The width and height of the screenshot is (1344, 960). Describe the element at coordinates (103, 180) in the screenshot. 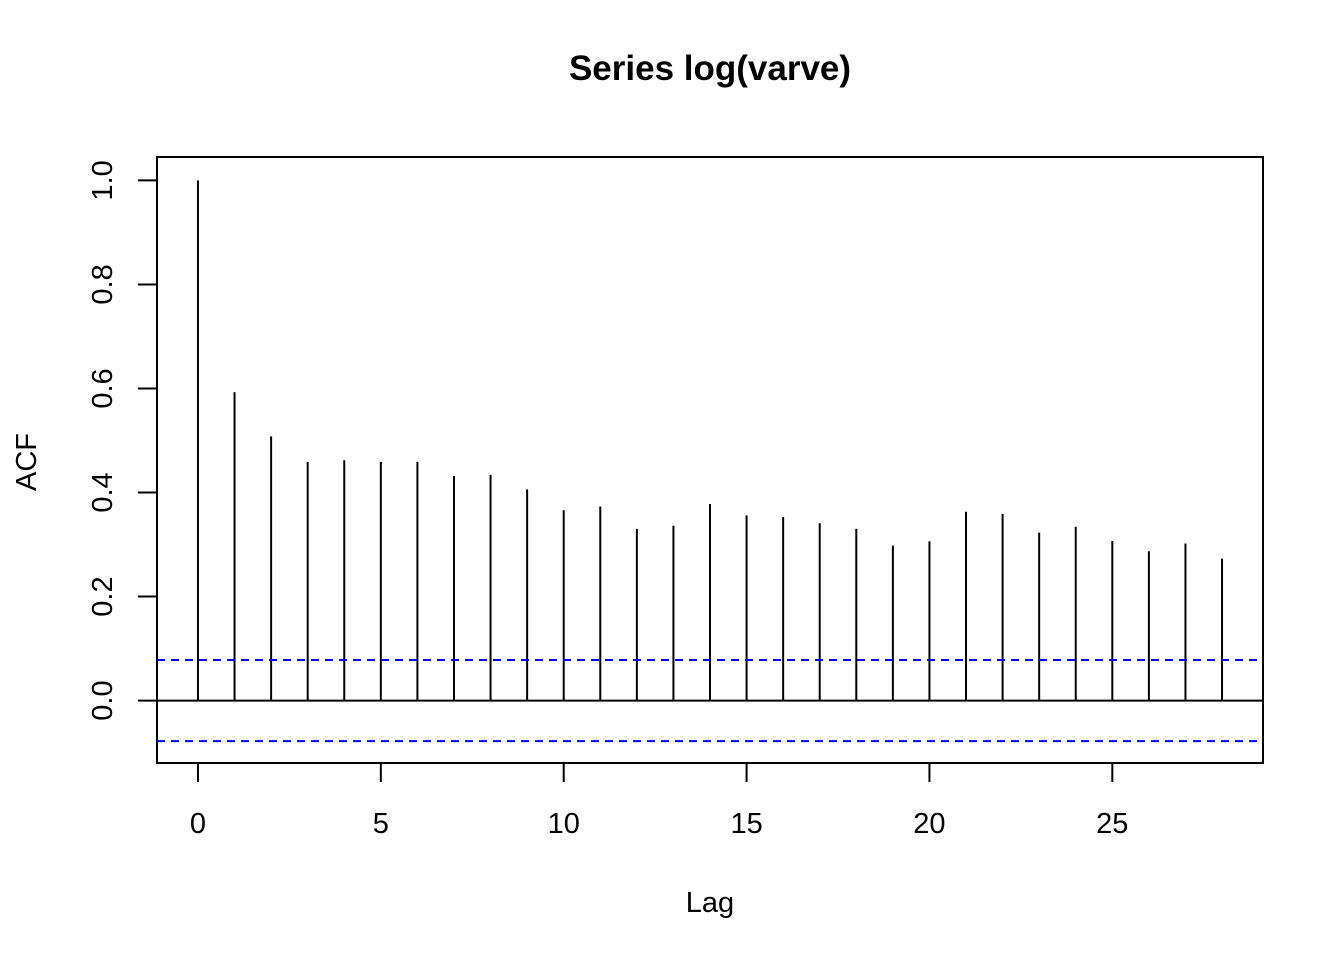

I see `y-tick-label: 1.0` at that location.